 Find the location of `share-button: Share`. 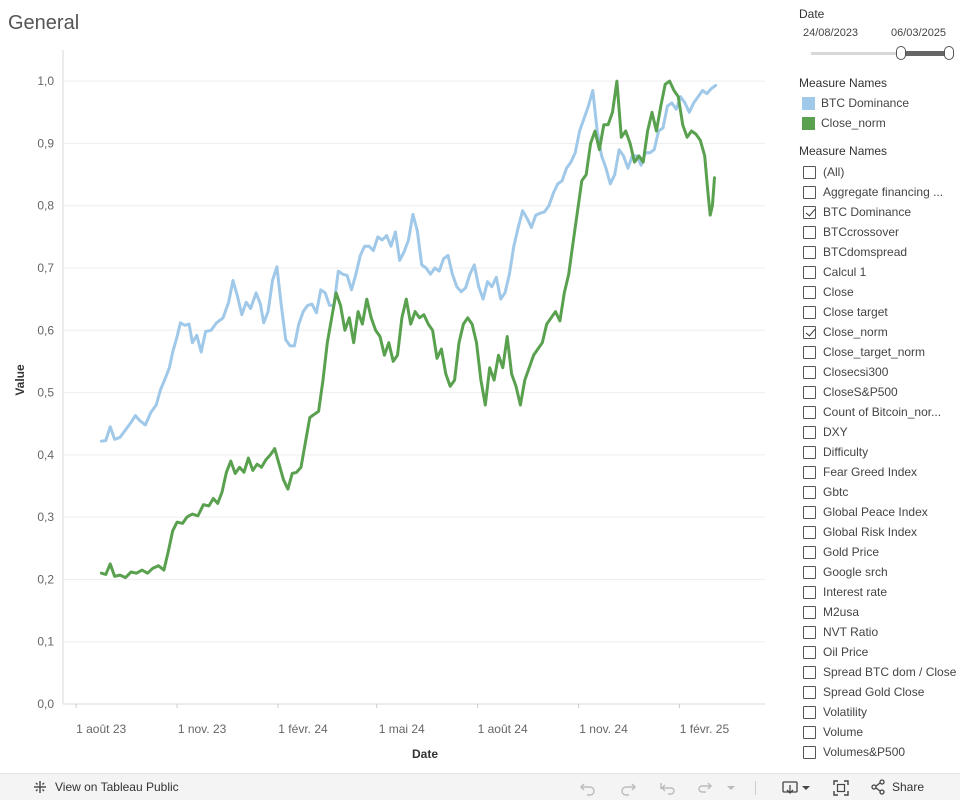

share-button: Share is located at coordinates (897, 787).